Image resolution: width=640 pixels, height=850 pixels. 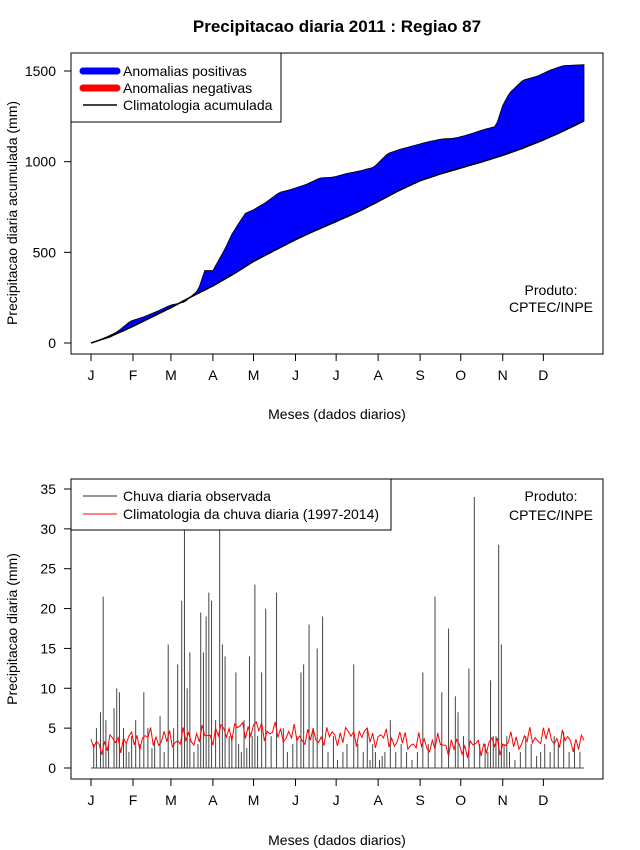 What do you see at coordinates (48, 688) in the screenshot?
I see `y-tick-label: 10` at bounding box center [48, 688].